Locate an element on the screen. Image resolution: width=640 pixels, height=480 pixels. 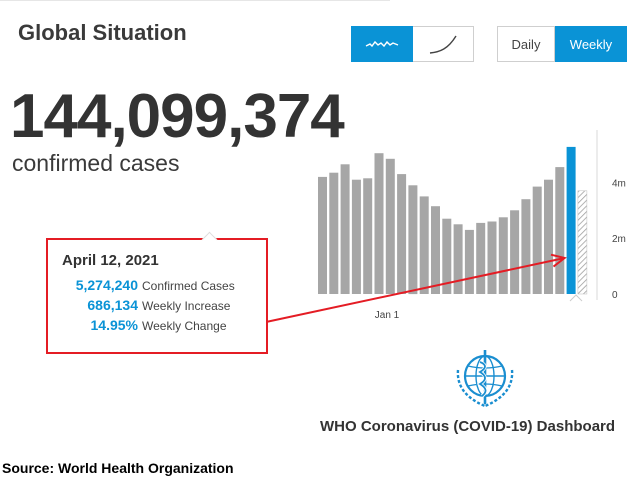
source-note: Source: World Health Organization is located at coordinates (118, 468).